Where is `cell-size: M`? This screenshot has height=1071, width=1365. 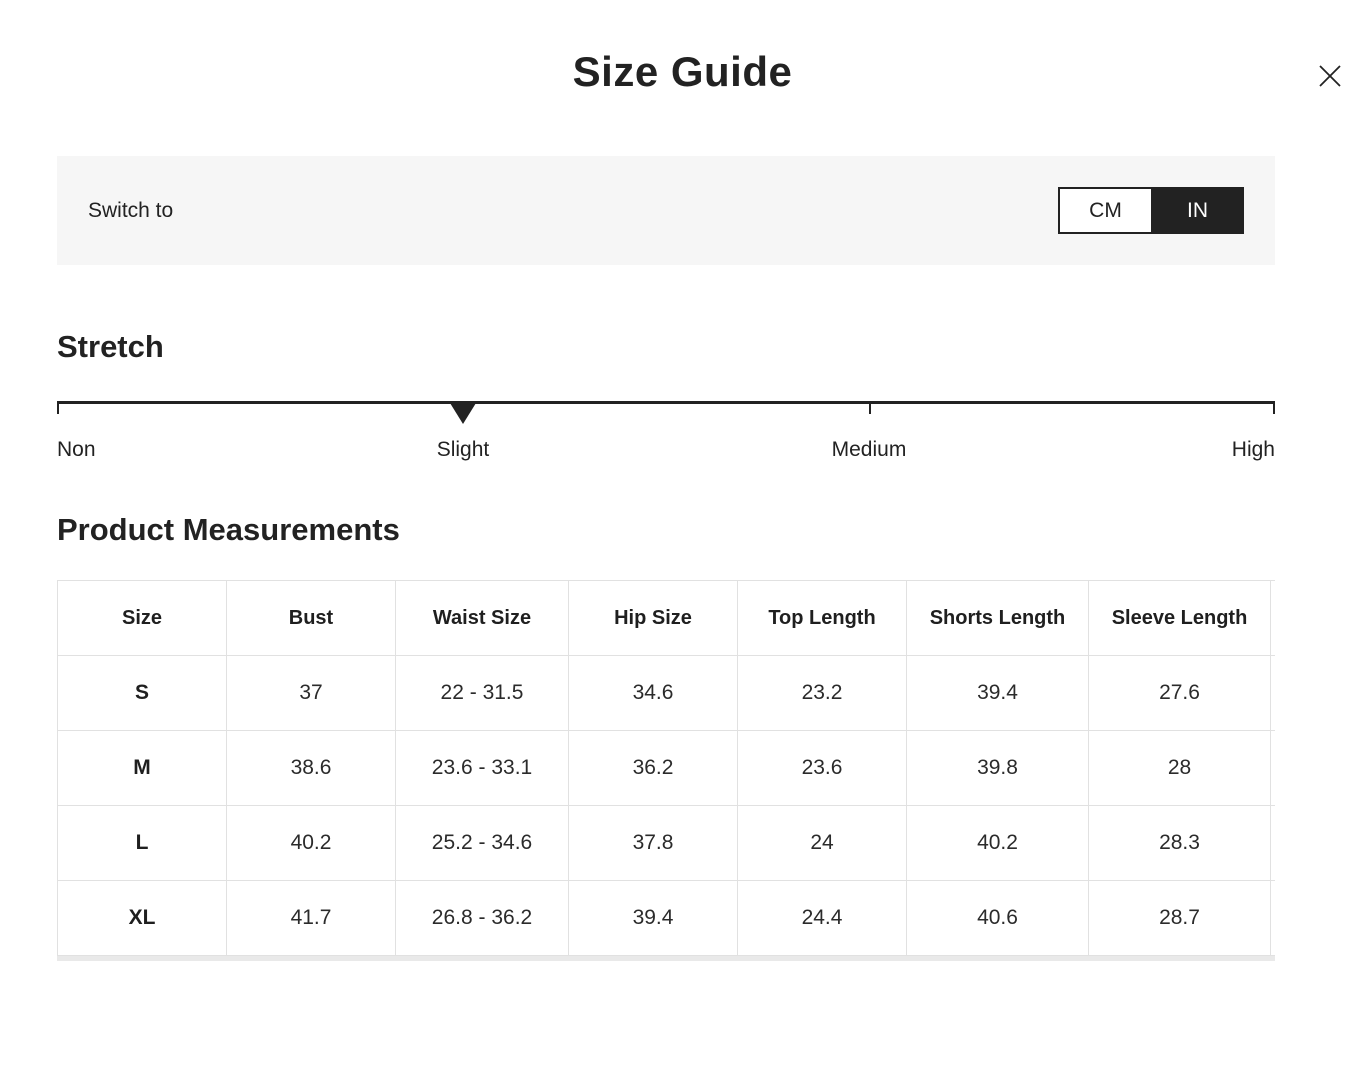 cell-size: M is located at coordinates (142, 768).